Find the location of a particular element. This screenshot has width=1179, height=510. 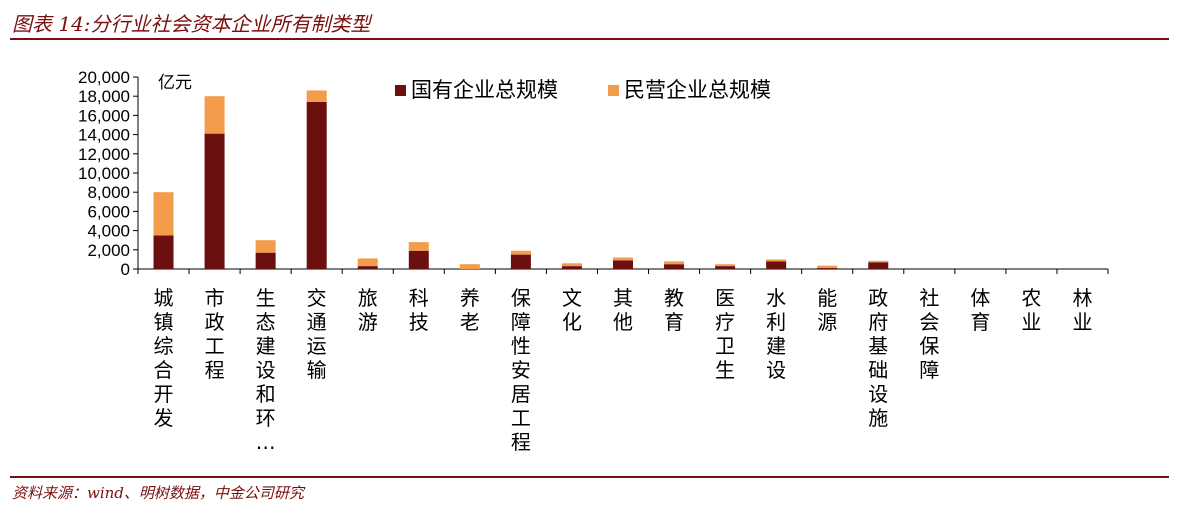

x-category-label: 水利建设 is located at coordinates (776, 334).